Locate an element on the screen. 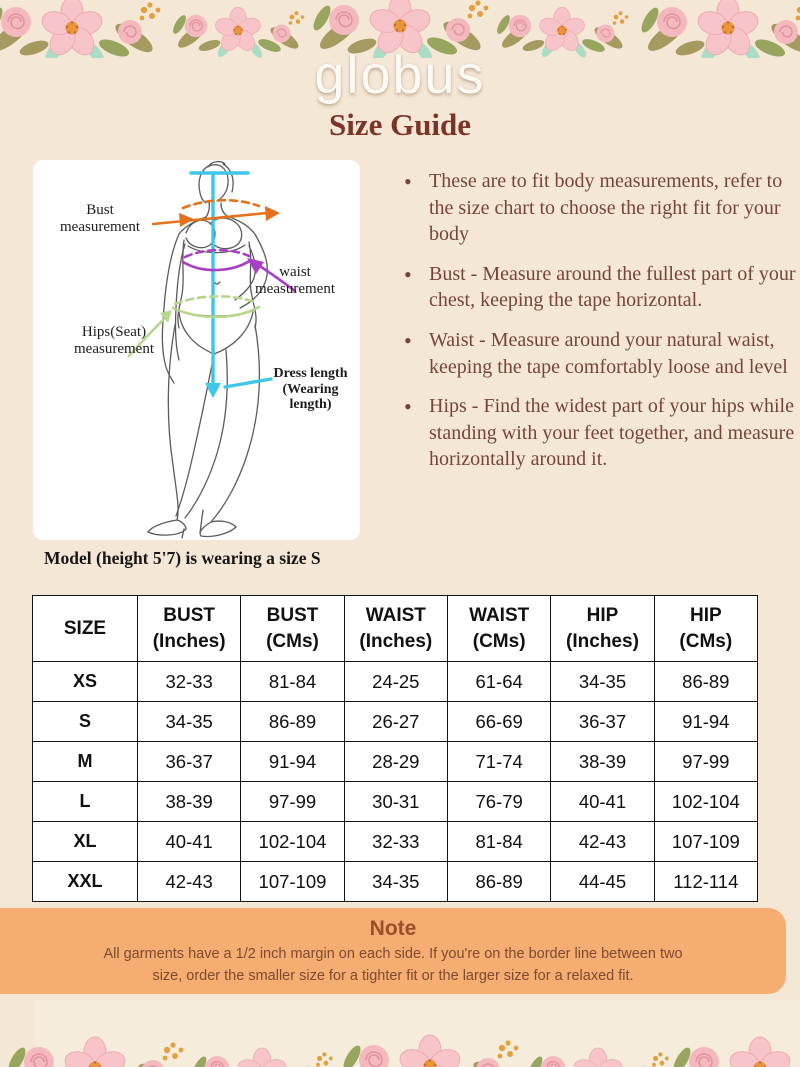 Image resolution: width=800 pixels, height=1067 pixels. table-row-s: S 34-35 86-89 26-27 66-69 36-37 91-94 is located at coordinates (395, 721).